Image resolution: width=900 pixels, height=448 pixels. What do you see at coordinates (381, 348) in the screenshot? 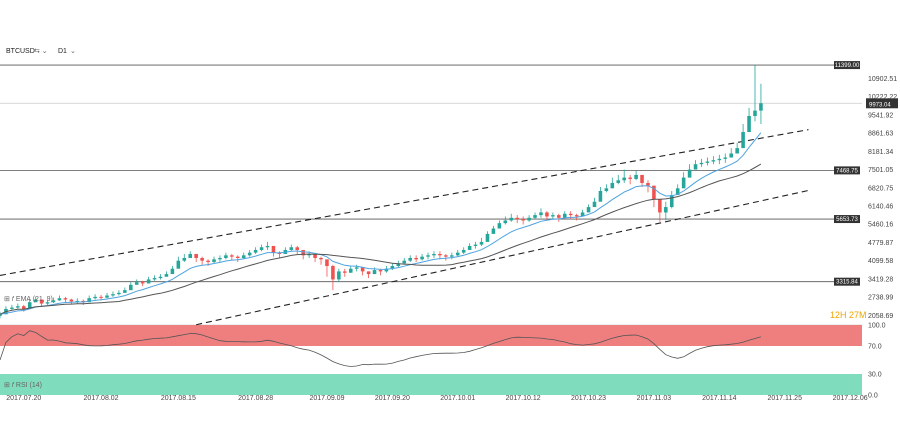
I see `rsi-line` at bounding box center [381, 348].